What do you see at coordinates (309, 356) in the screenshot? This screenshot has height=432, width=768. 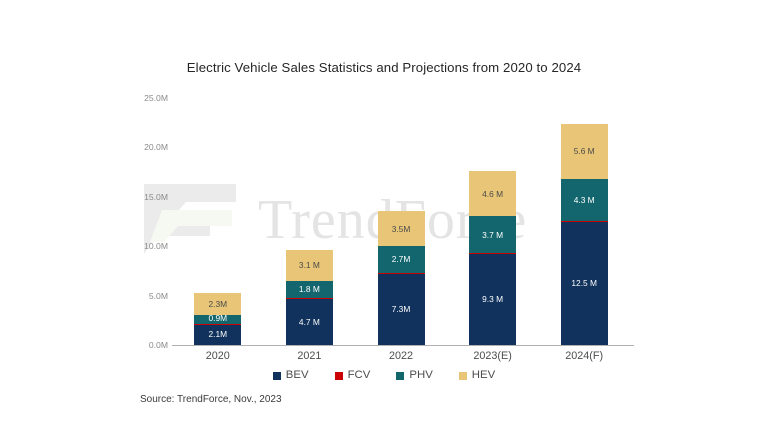 I see `x-axis-tick-label: 2021` at bounding box center [309, 356].